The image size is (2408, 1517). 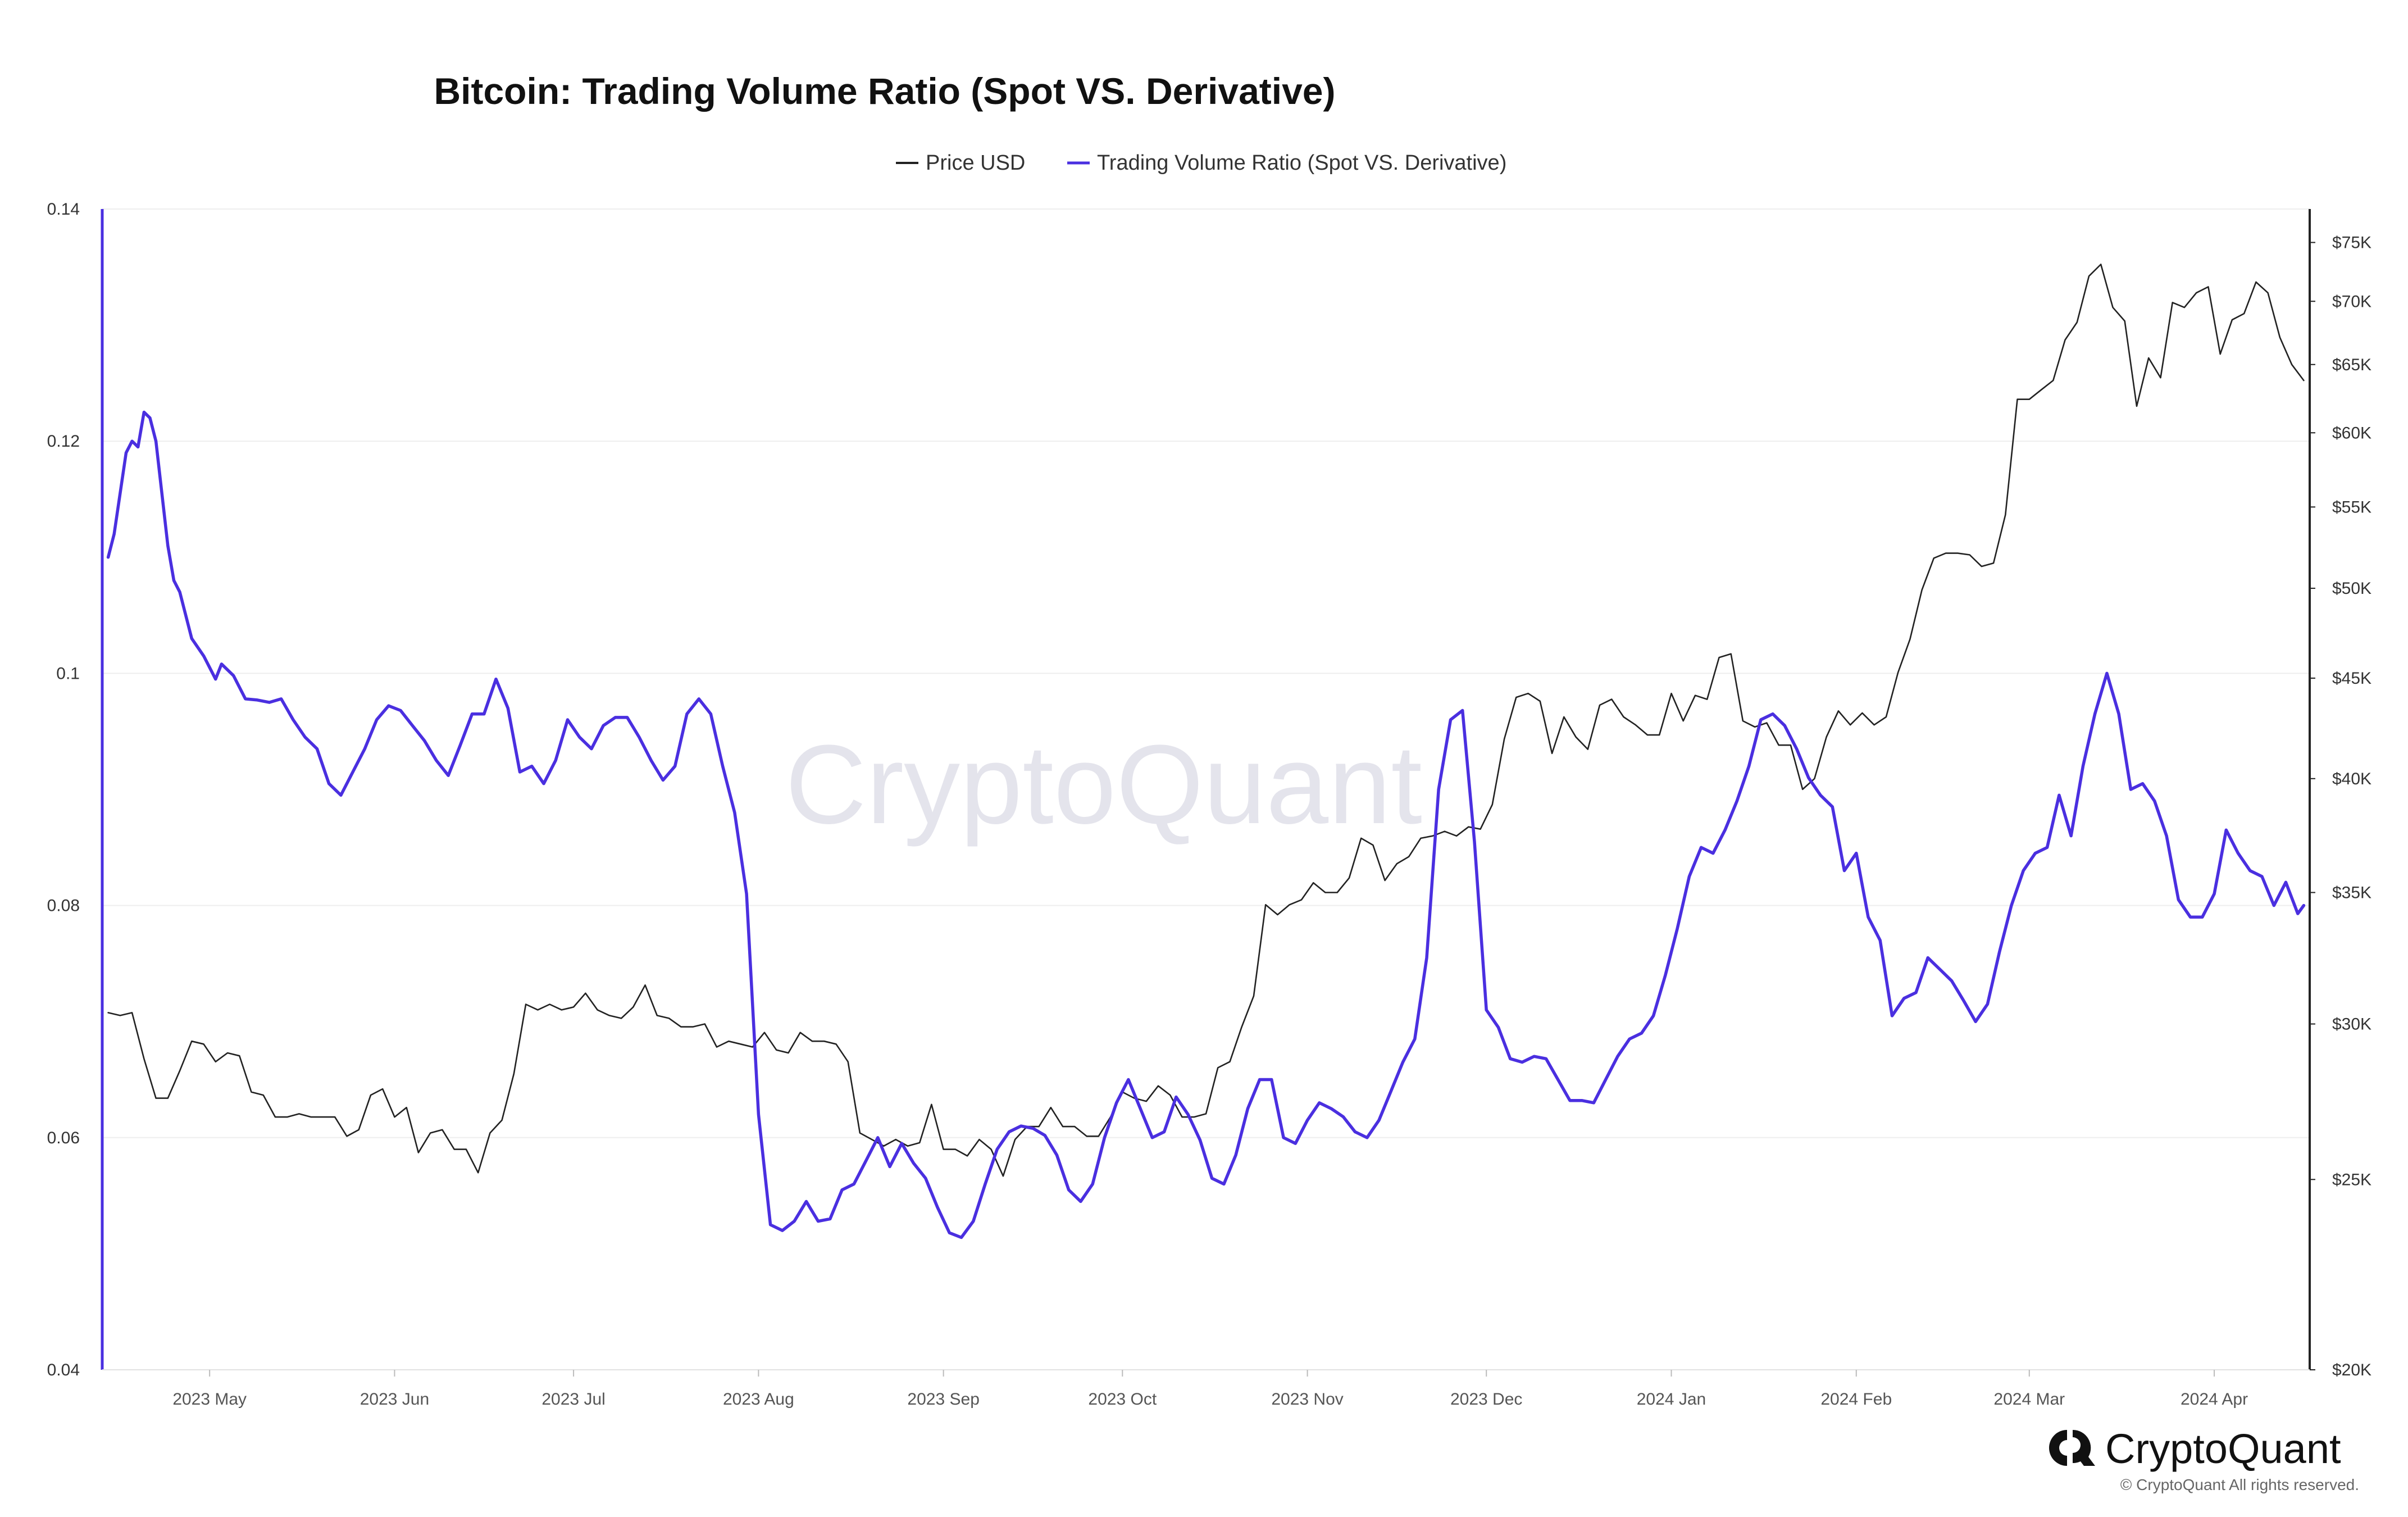 What do you see at coordinates (758, 1399) in the screenshot?
I see `x-tick-label: 2023 Aug` at bounding box center [758, 1399].